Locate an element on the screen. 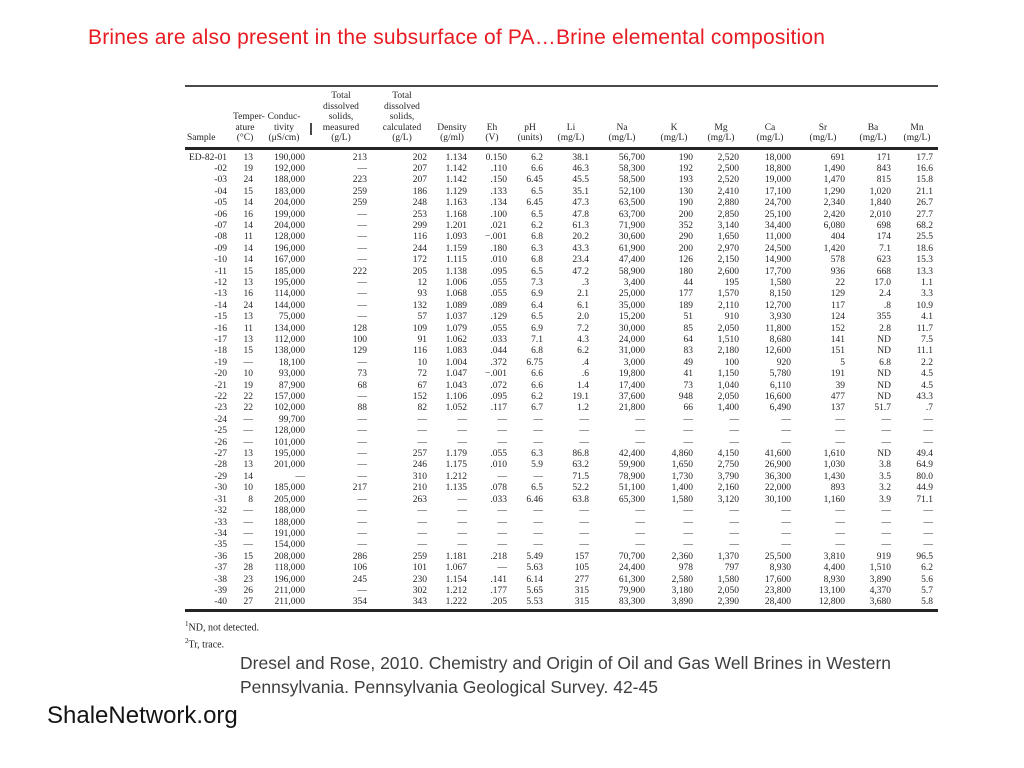  table-cell: 10 is located at coordinates (248, 488).